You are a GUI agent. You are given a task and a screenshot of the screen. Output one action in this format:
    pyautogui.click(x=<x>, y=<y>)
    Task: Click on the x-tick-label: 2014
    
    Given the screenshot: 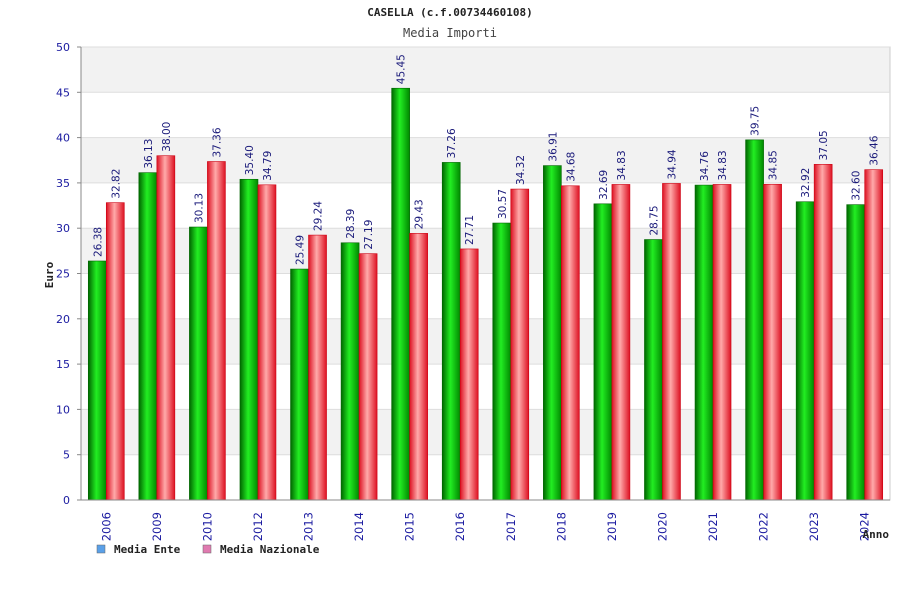 What is the action you would take?
    pyautogui.click(x=359, y=526)
    